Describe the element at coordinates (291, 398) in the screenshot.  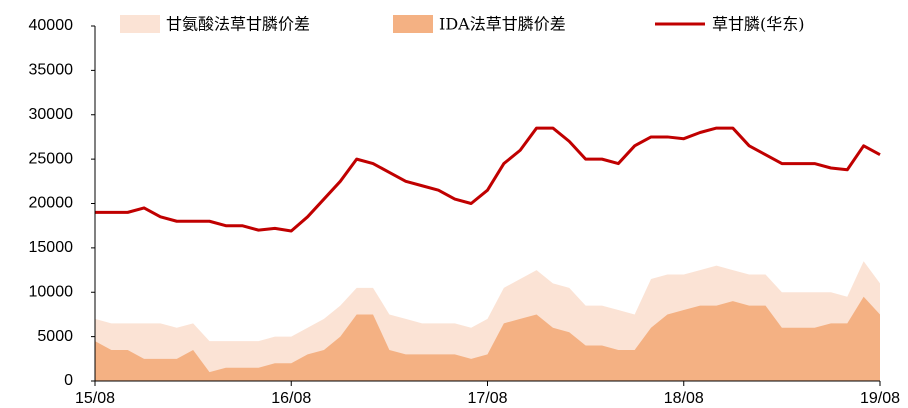
I see `x-tick-label: 16/08` at that location.